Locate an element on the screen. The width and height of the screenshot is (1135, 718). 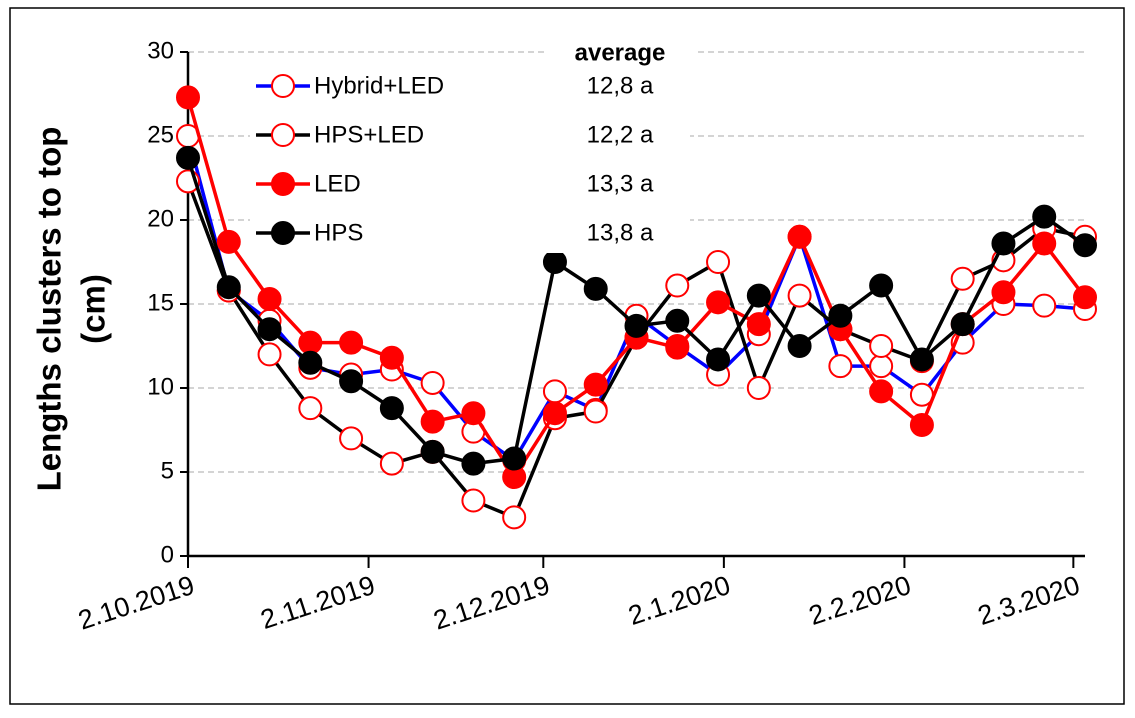
y-tick-label: 0 is located at coordinates (167, 554).